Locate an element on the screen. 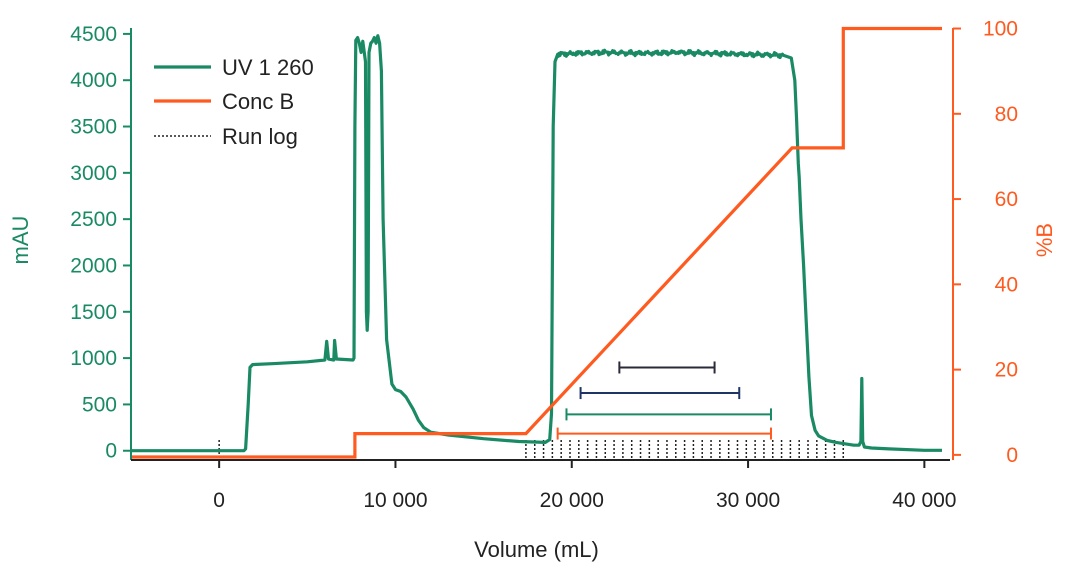  left-tick-label: 4000 is located at coordinates (93, 80).